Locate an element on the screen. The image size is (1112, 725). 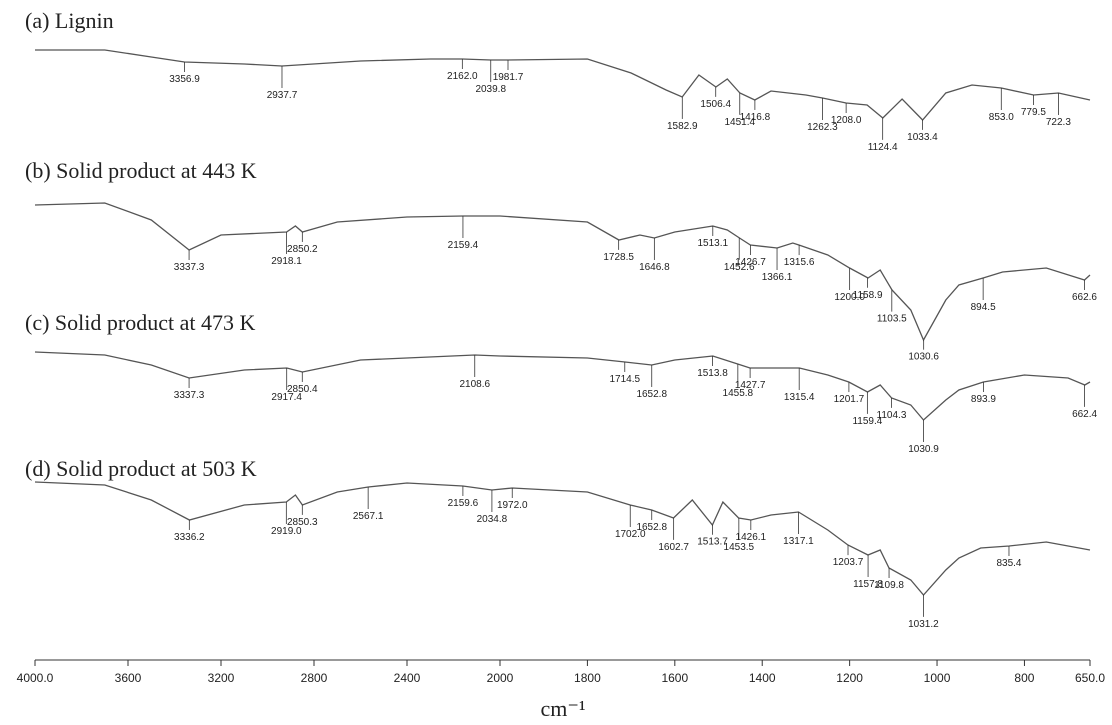
peak-label: 893.9 is located at coordinates (983, 399).